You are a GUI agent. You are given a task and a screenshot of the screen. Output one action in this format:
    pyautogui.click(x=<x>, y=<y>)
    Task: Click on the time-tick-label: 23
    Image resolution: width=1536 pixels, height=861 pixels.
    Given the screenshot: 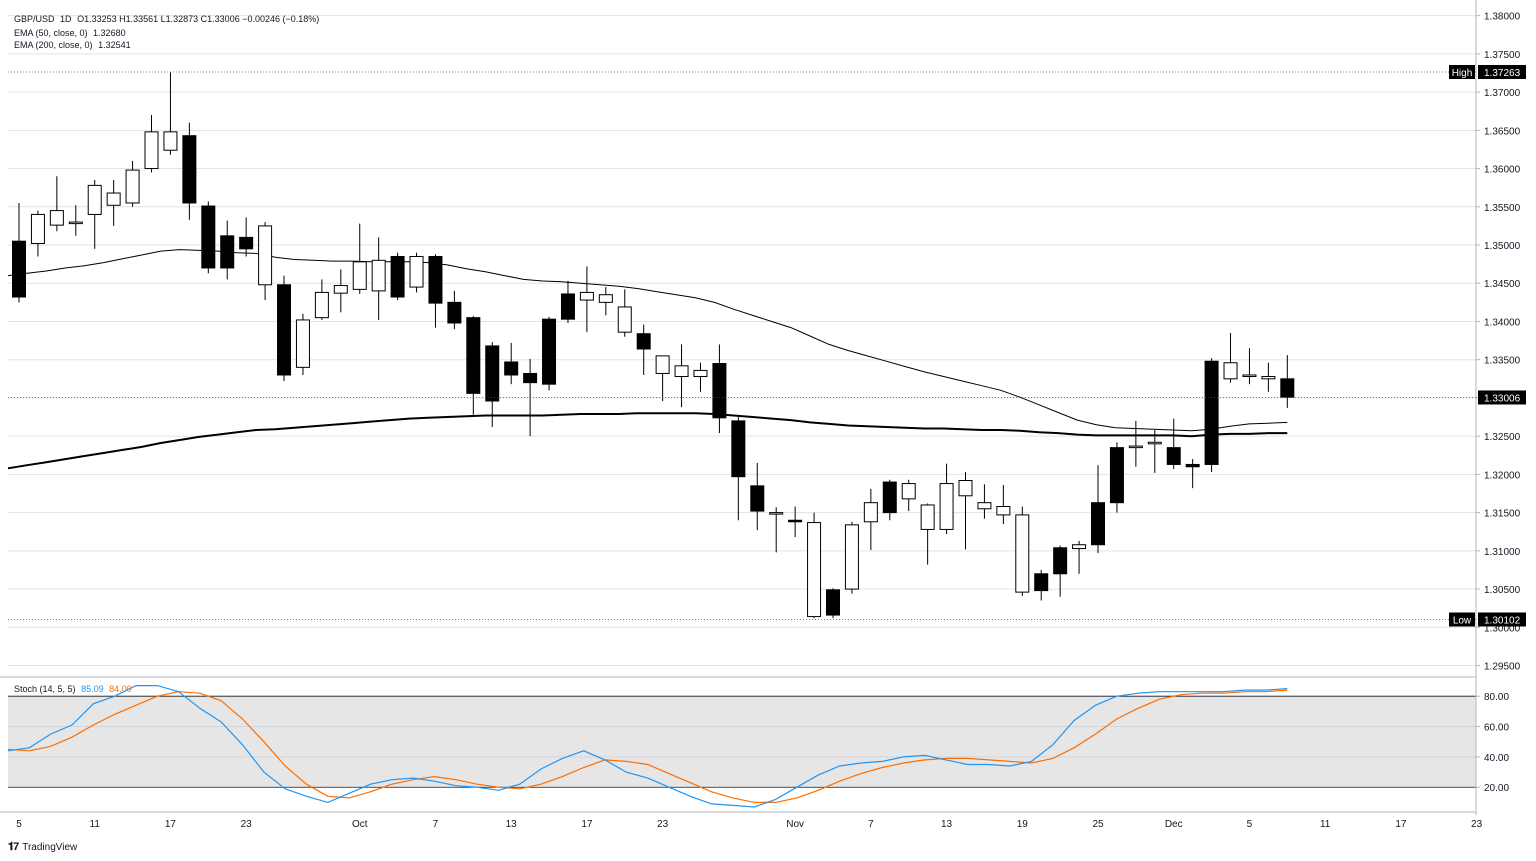 What is the action you would take?
    pyautogui.click(x=247, y=824)
    